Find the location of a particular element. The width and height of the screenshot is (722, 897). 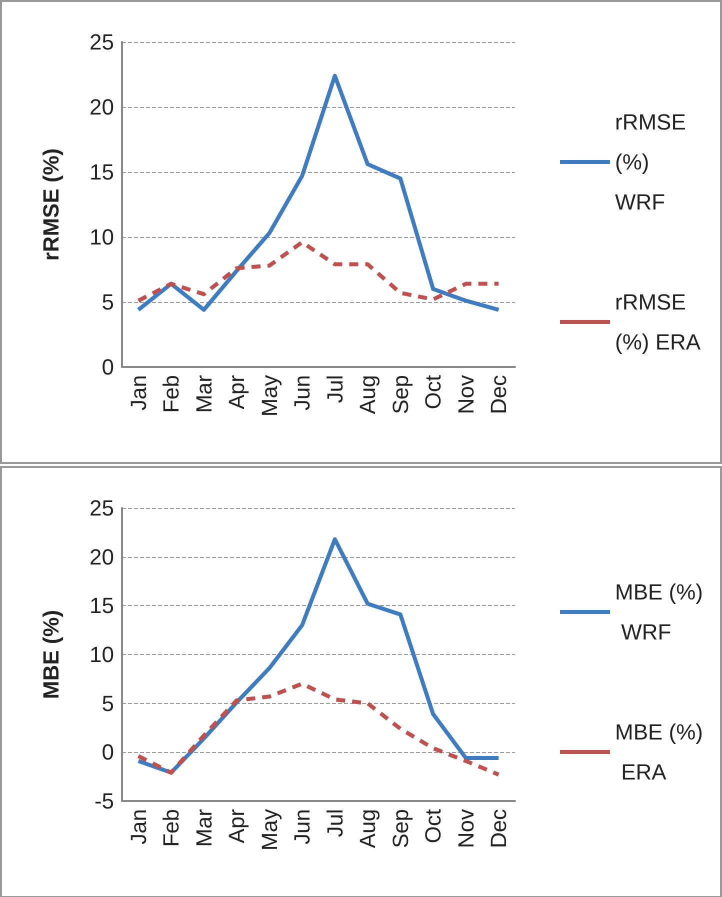

y-tick-label: -5 is located at coordinates (104, 801).